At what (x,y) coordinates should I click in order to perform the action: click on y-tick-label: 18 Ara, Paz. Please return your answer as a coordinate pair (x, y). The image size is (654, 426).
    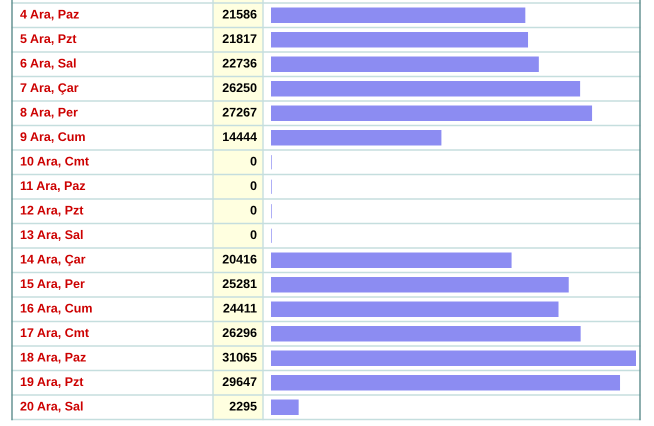
    Looking at the image, I should click on (53, 358).